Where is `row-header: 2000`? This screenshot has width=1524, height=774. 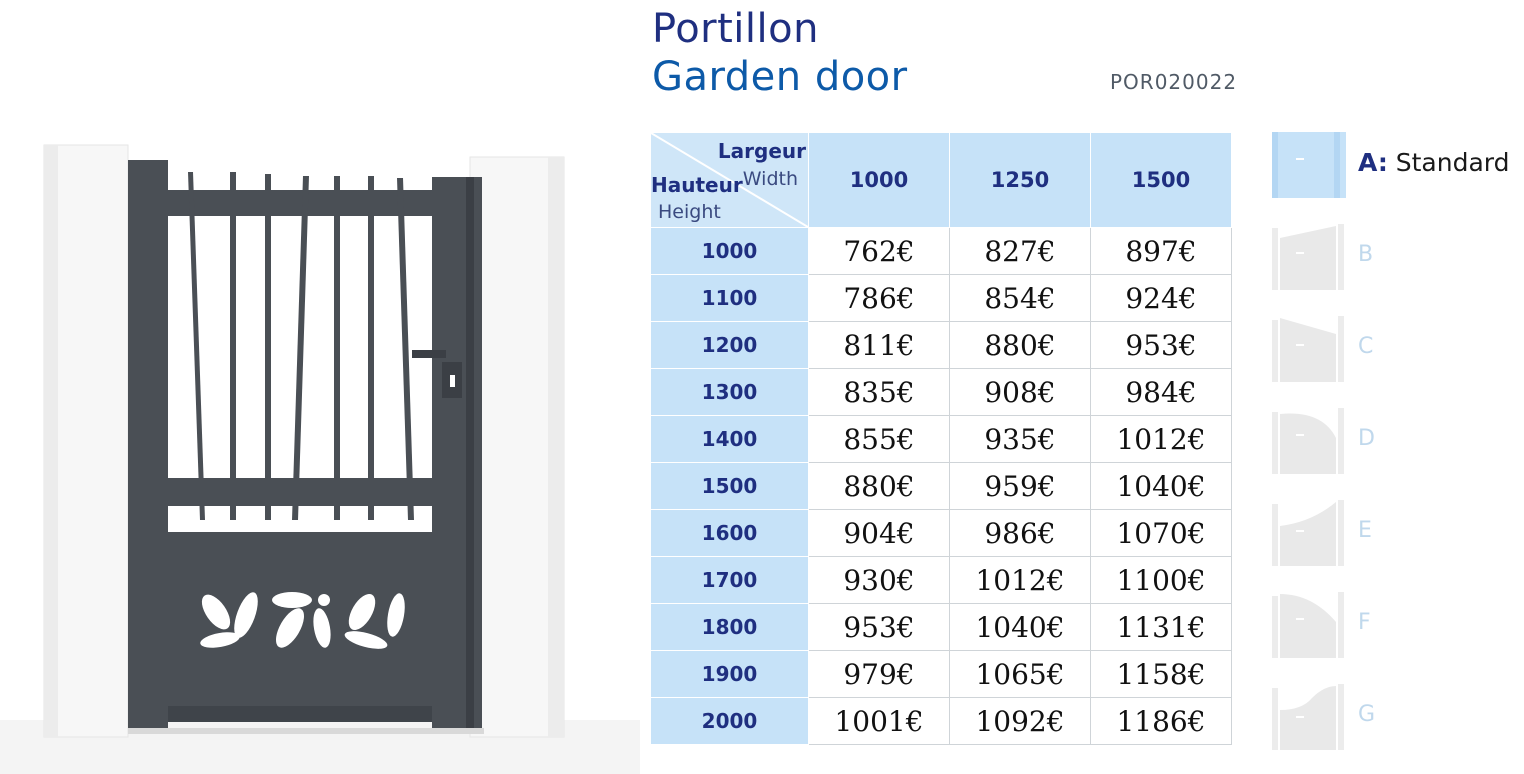
row-header: 2000 is located at coordinates (729, 721).